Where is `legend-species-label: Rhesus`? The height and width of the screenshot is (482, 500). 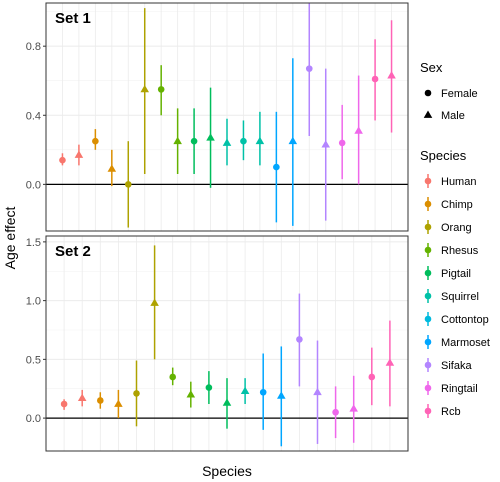 legend-species-label: Rhesus is located at coordinates (460, 251).